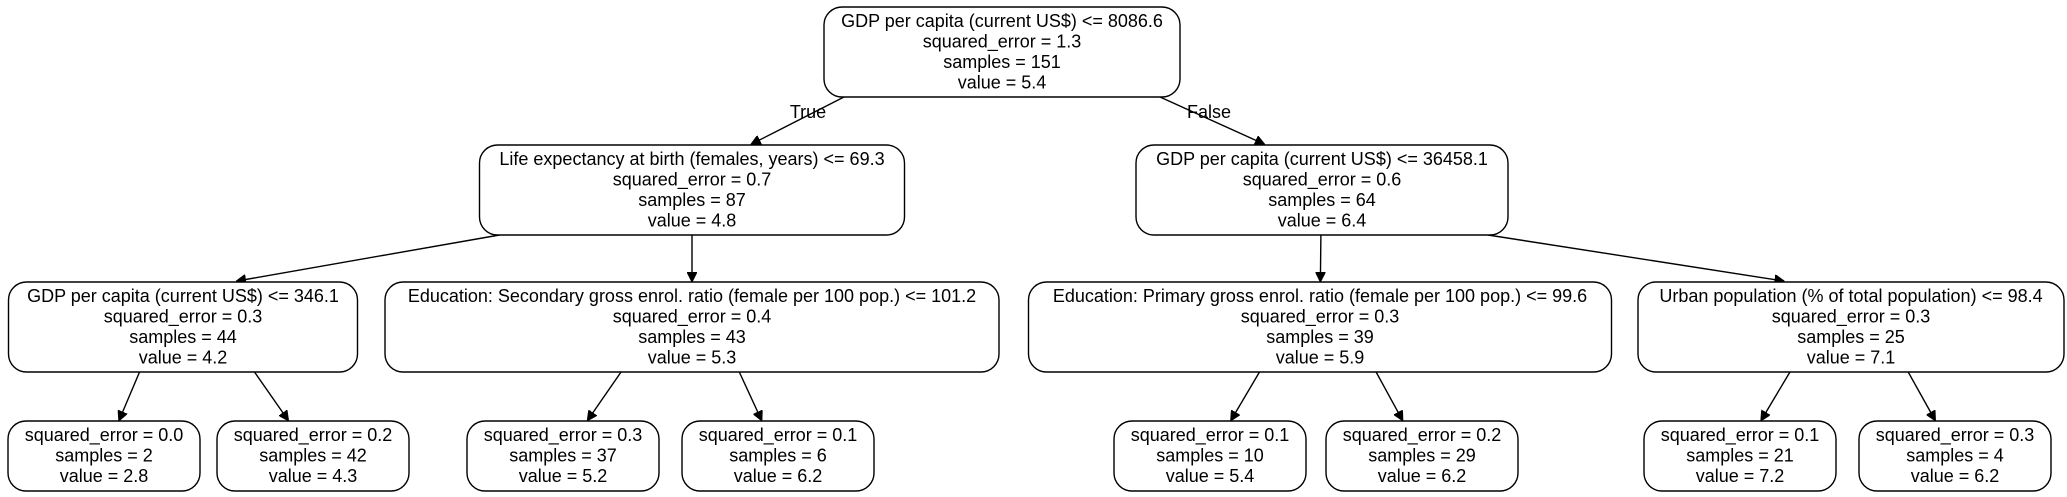  Describe the element at coordinates (1002, 41) in the screenshot. I see `node-line: squared_error = 1.3` at that location.